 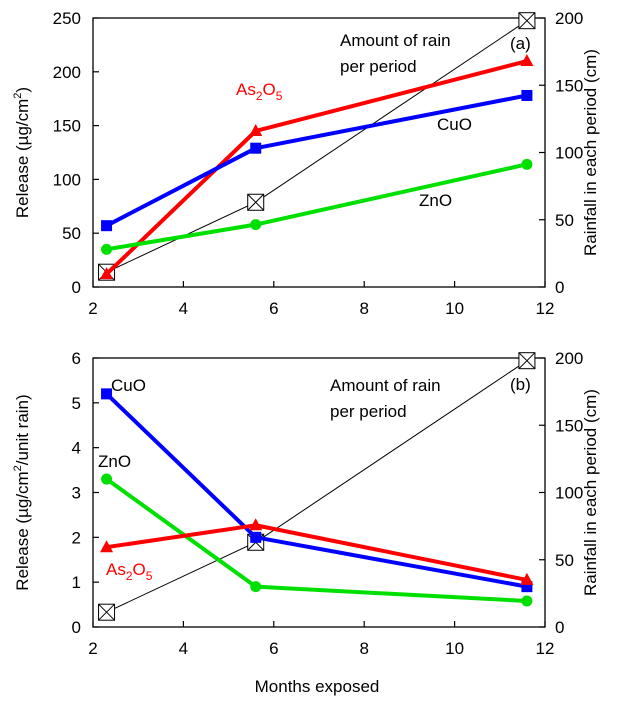 I want to click on y-tick-label: 4, so click(x=76, y=448).